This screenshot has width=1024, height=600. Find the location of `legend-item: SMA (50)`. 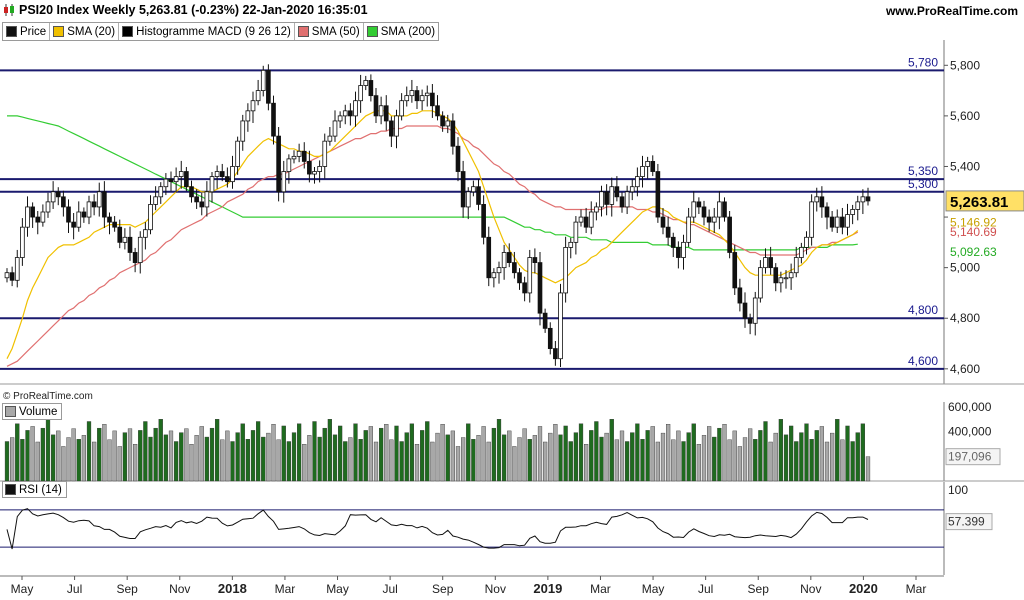

legend-item: SMA (50) is located at coordinates (329, 31).